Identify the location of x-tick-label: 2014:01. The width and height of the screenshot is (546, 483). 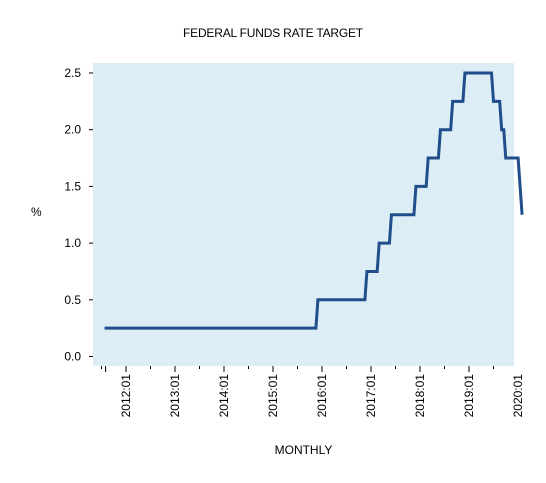
(224, 396).